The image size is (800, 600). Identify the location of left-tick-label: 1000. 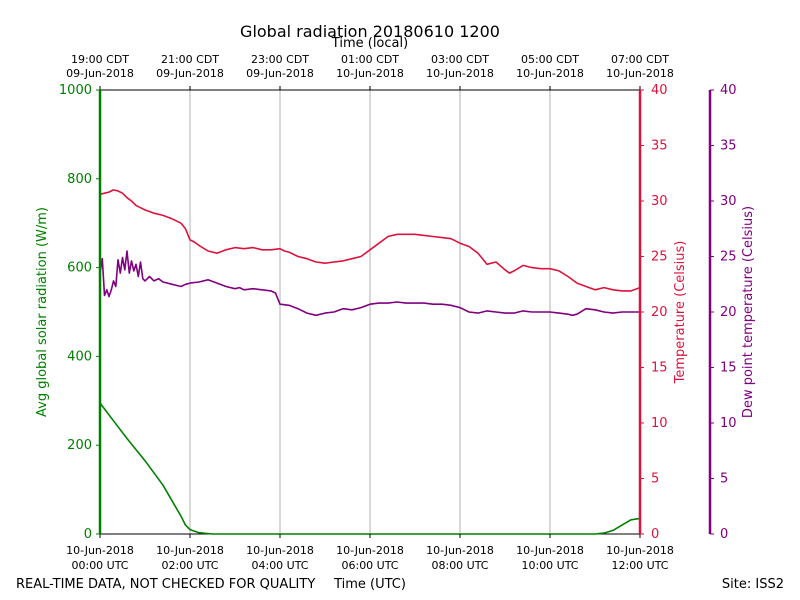
(75, 90).